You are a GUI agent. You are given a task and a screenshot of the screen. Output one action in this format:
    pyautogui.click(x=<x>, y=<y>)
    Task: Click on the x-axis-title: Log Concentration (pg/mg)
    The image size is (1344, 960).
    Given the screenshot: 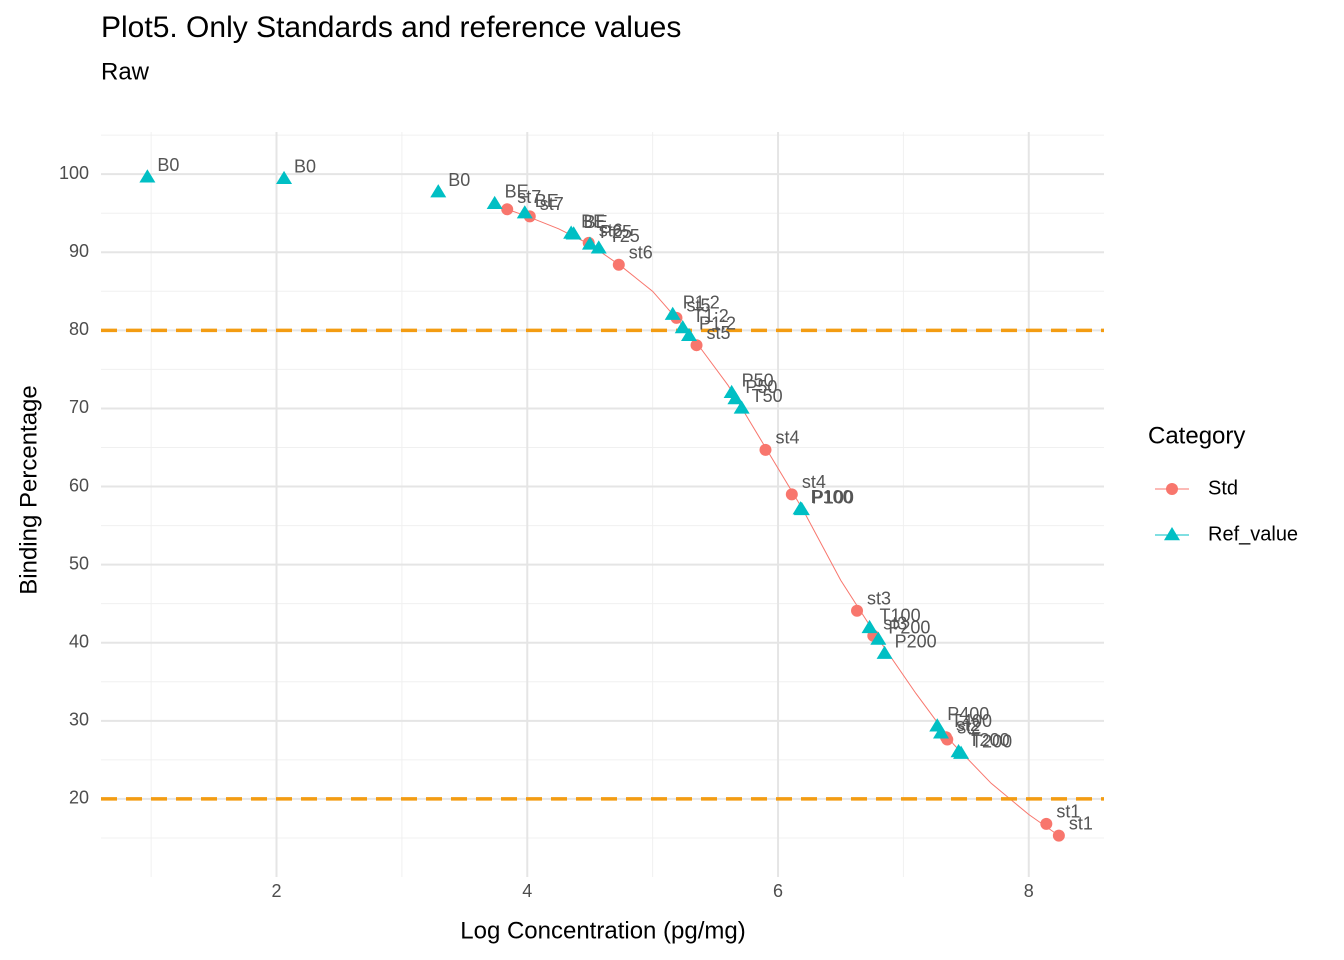 What is the action you would take?
    pyautogui.click(x=603, y=930)
    